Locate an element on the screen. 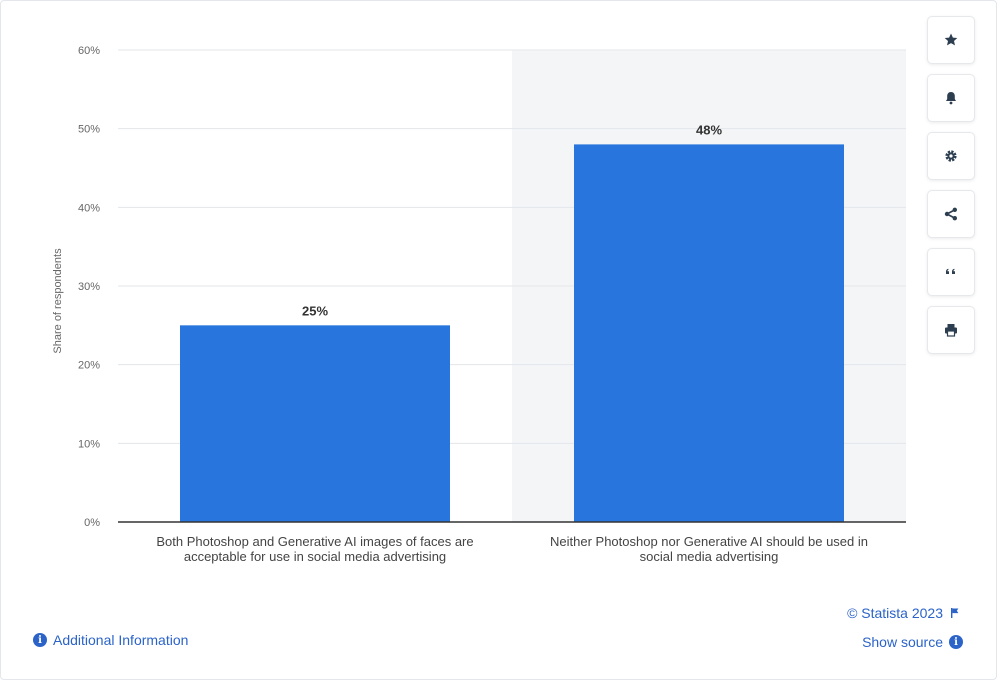 The width and height of the screenshot is (997, 680). y-tick-label: 60% is located at coordinates (89, 51).